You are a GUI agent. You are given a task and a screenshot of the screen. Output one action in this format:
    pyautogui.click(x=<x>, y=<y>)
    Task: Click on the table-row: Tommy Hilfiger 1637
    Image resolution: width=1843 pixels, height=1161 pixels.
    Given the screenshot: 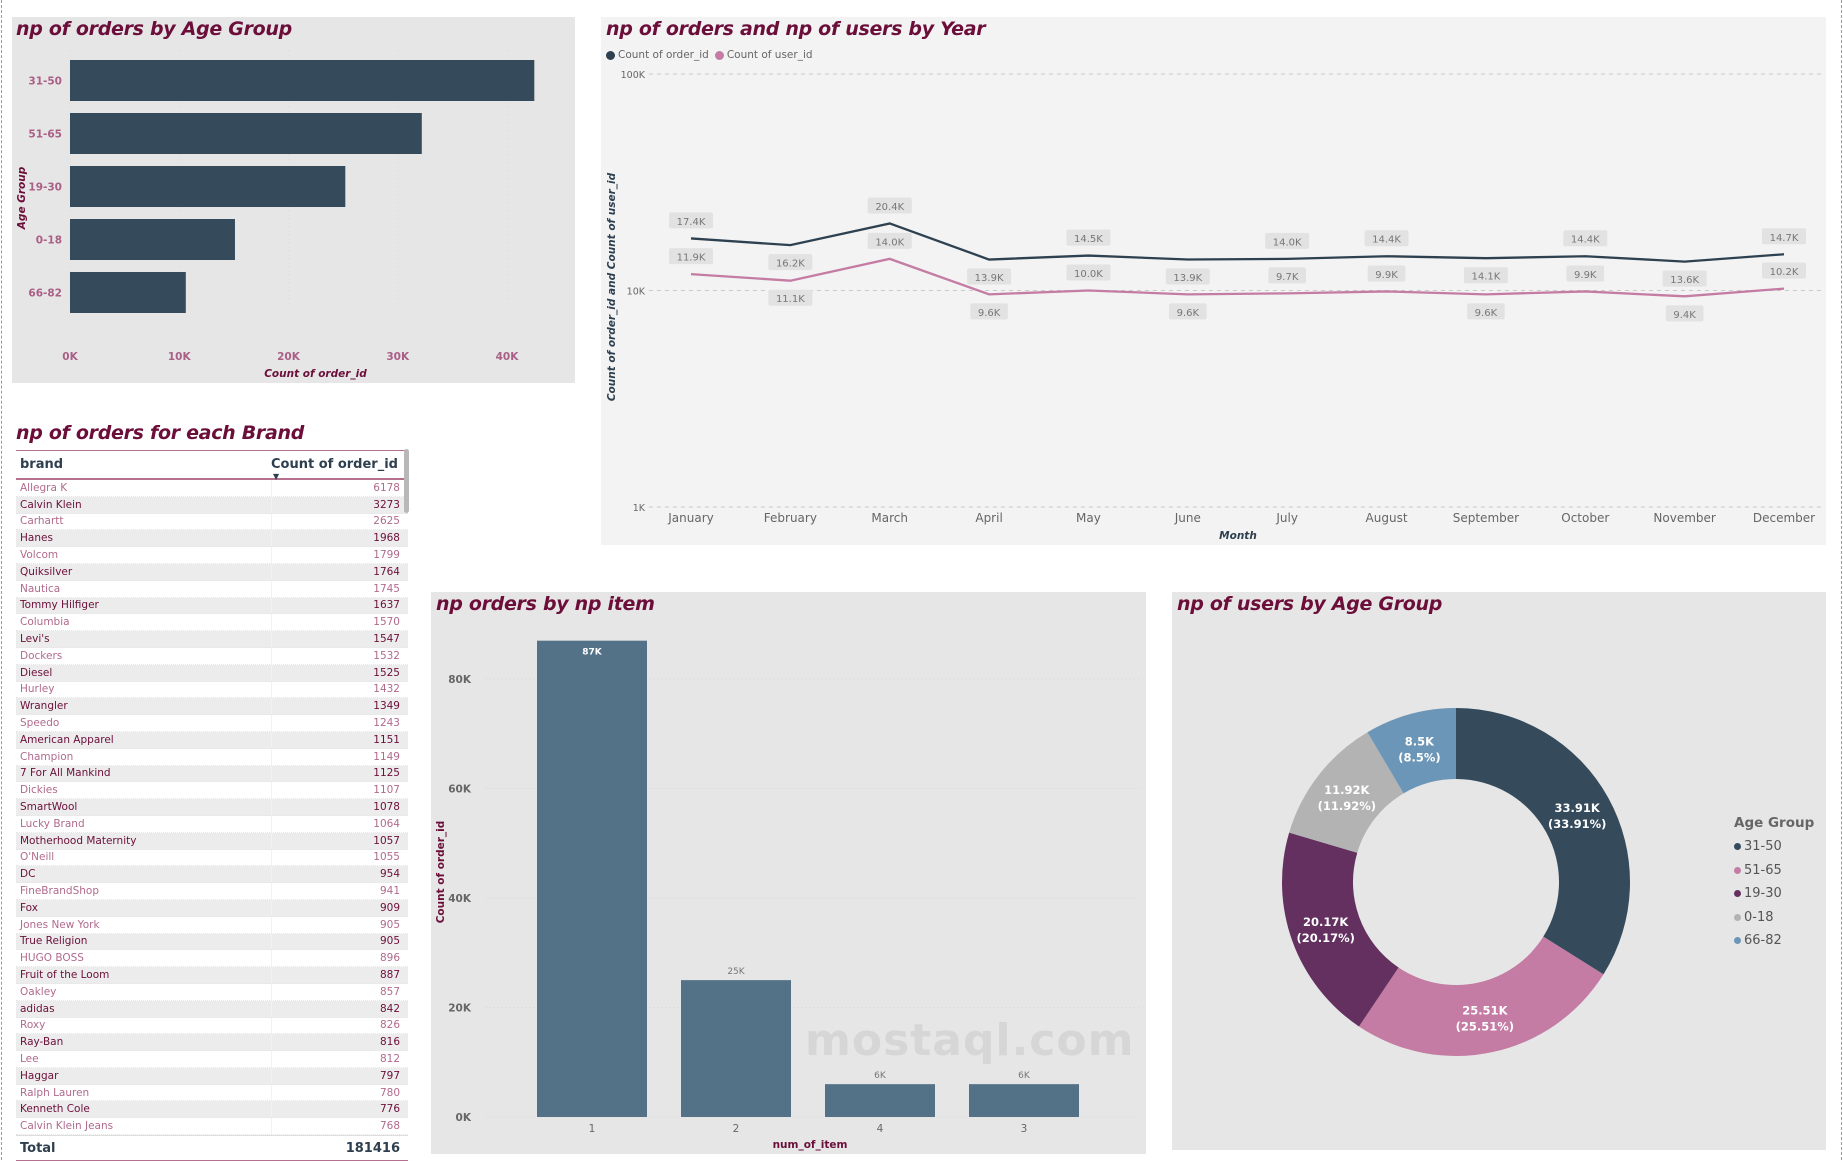 What is the action you would take?
    pyautogui.click(x=212, y=606)
    